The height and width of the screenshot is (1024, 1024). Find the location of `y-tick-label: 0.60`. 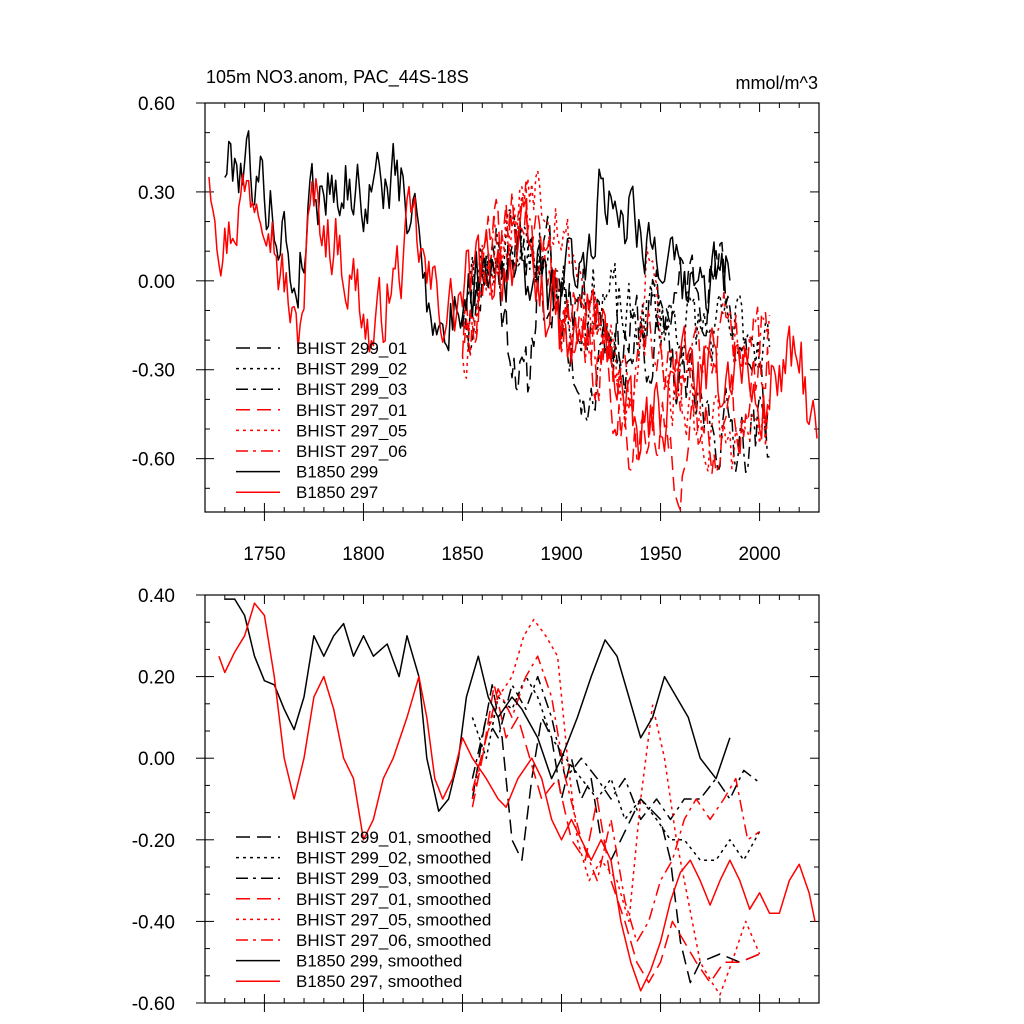

y-tick-label: 0.60 is located at coordinates (156, 104).